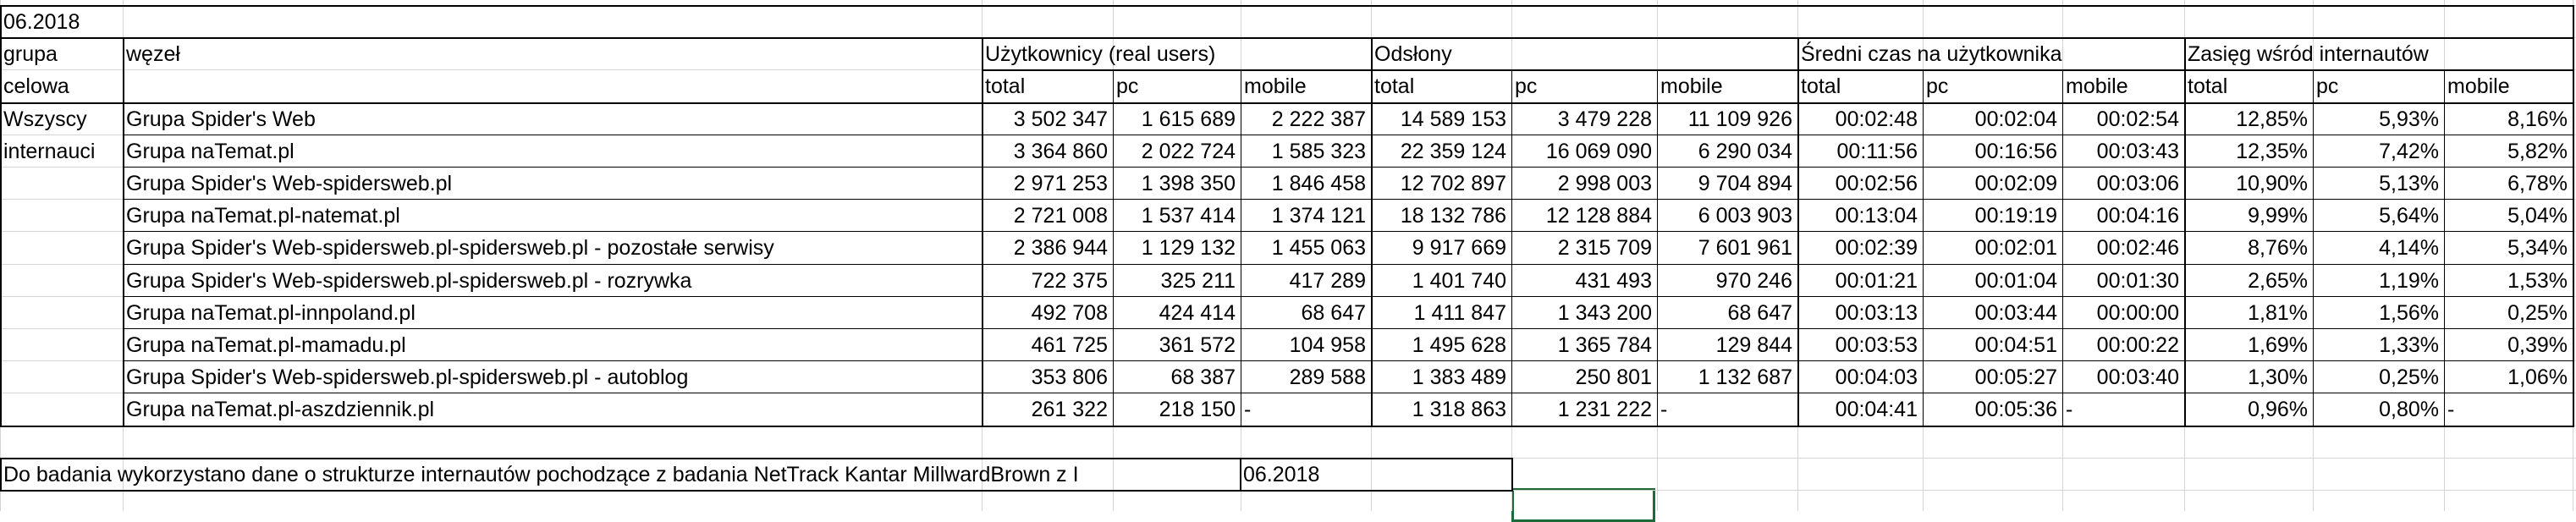 The image size is (2576, 522). I want to click on value-cell: 8,16%, so click(2537, 119).